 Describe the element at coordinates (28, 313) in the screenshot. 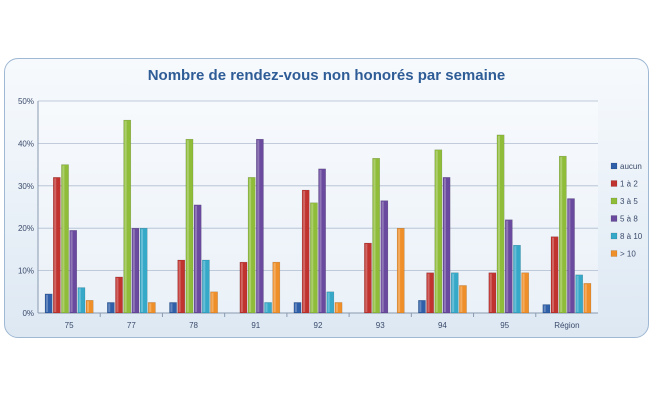

I see `y-tick-label: 0%` at that location.